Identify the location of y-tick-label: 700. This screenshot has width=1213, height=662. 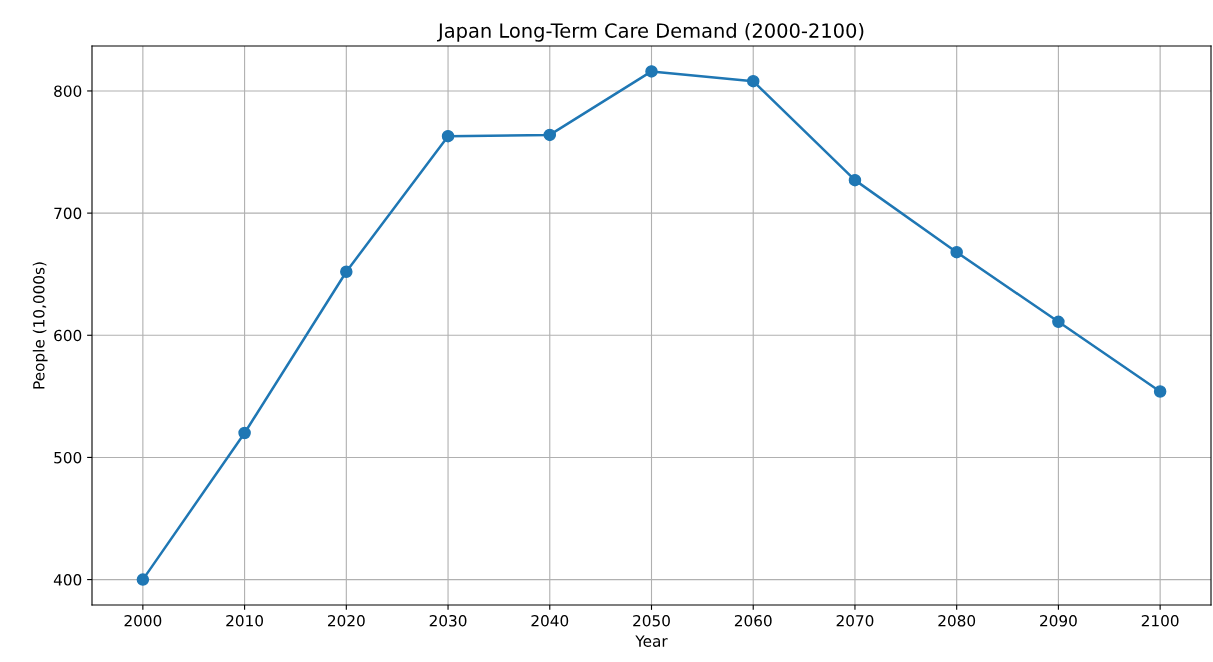
(68, 213).